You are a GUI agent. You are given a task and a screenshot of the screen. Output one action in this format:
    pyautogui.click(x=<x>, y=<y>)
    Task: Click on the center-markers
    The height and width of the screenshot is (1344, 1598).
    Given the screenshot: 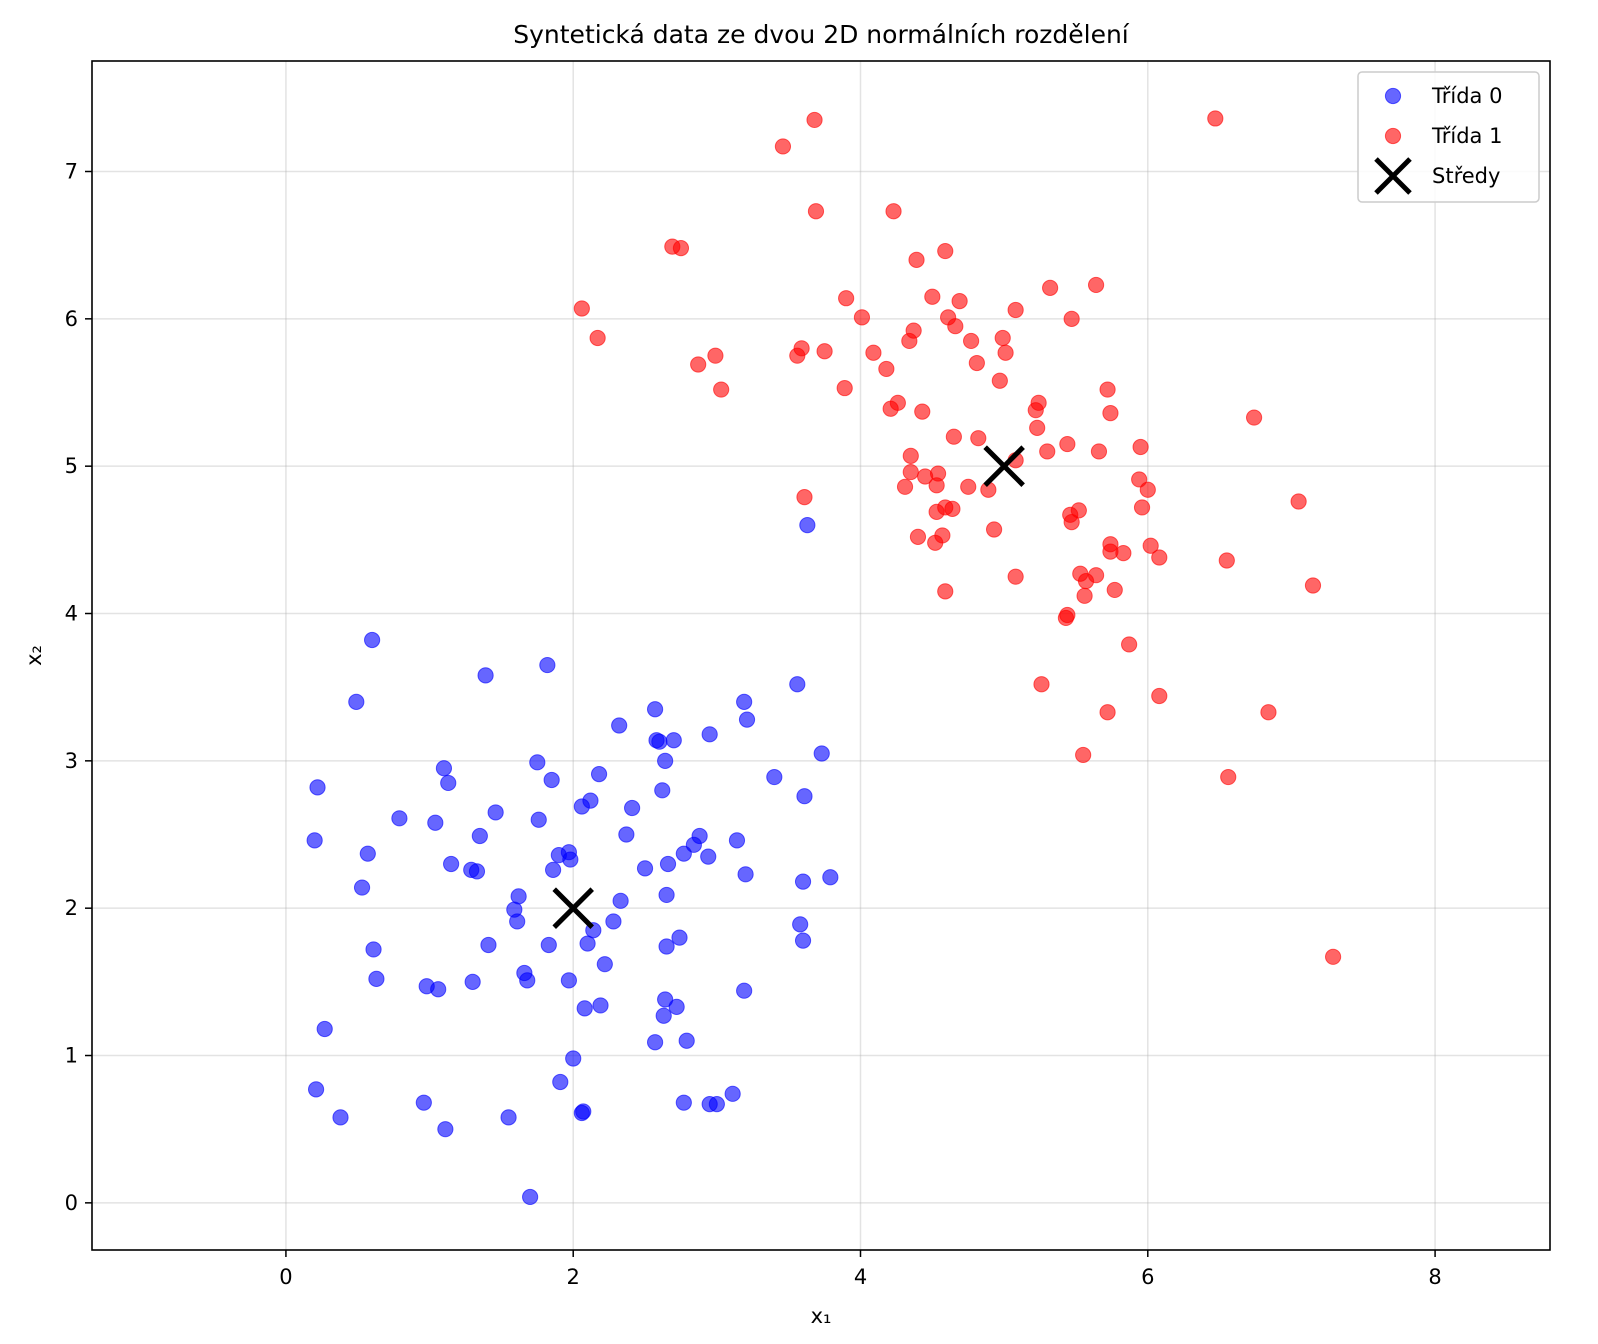 What is the action you would take?
    pyautogui.click(x=788, y=687)
    